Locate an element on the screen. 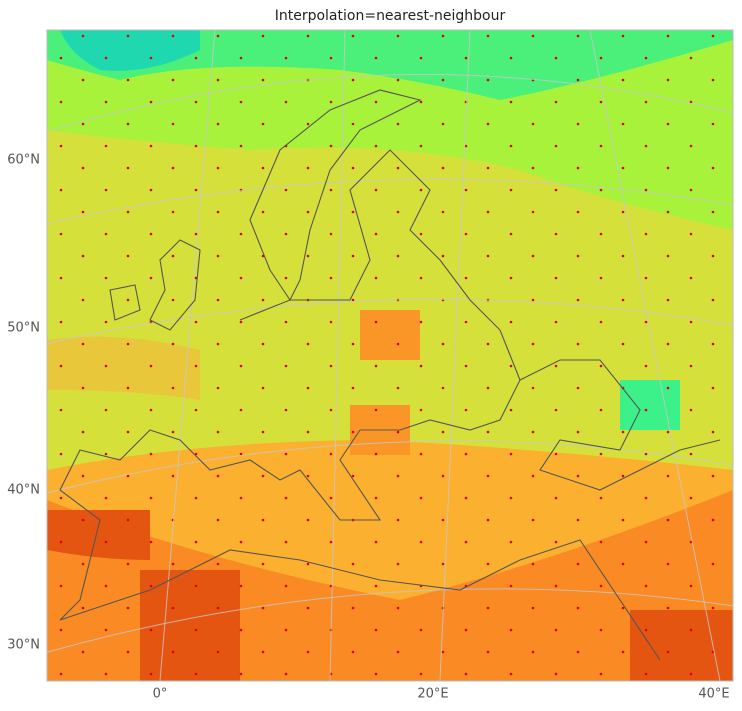 The width and height of the screenshot is (742, 711). lat-label: 50°N is located at coordinates (23, 328).